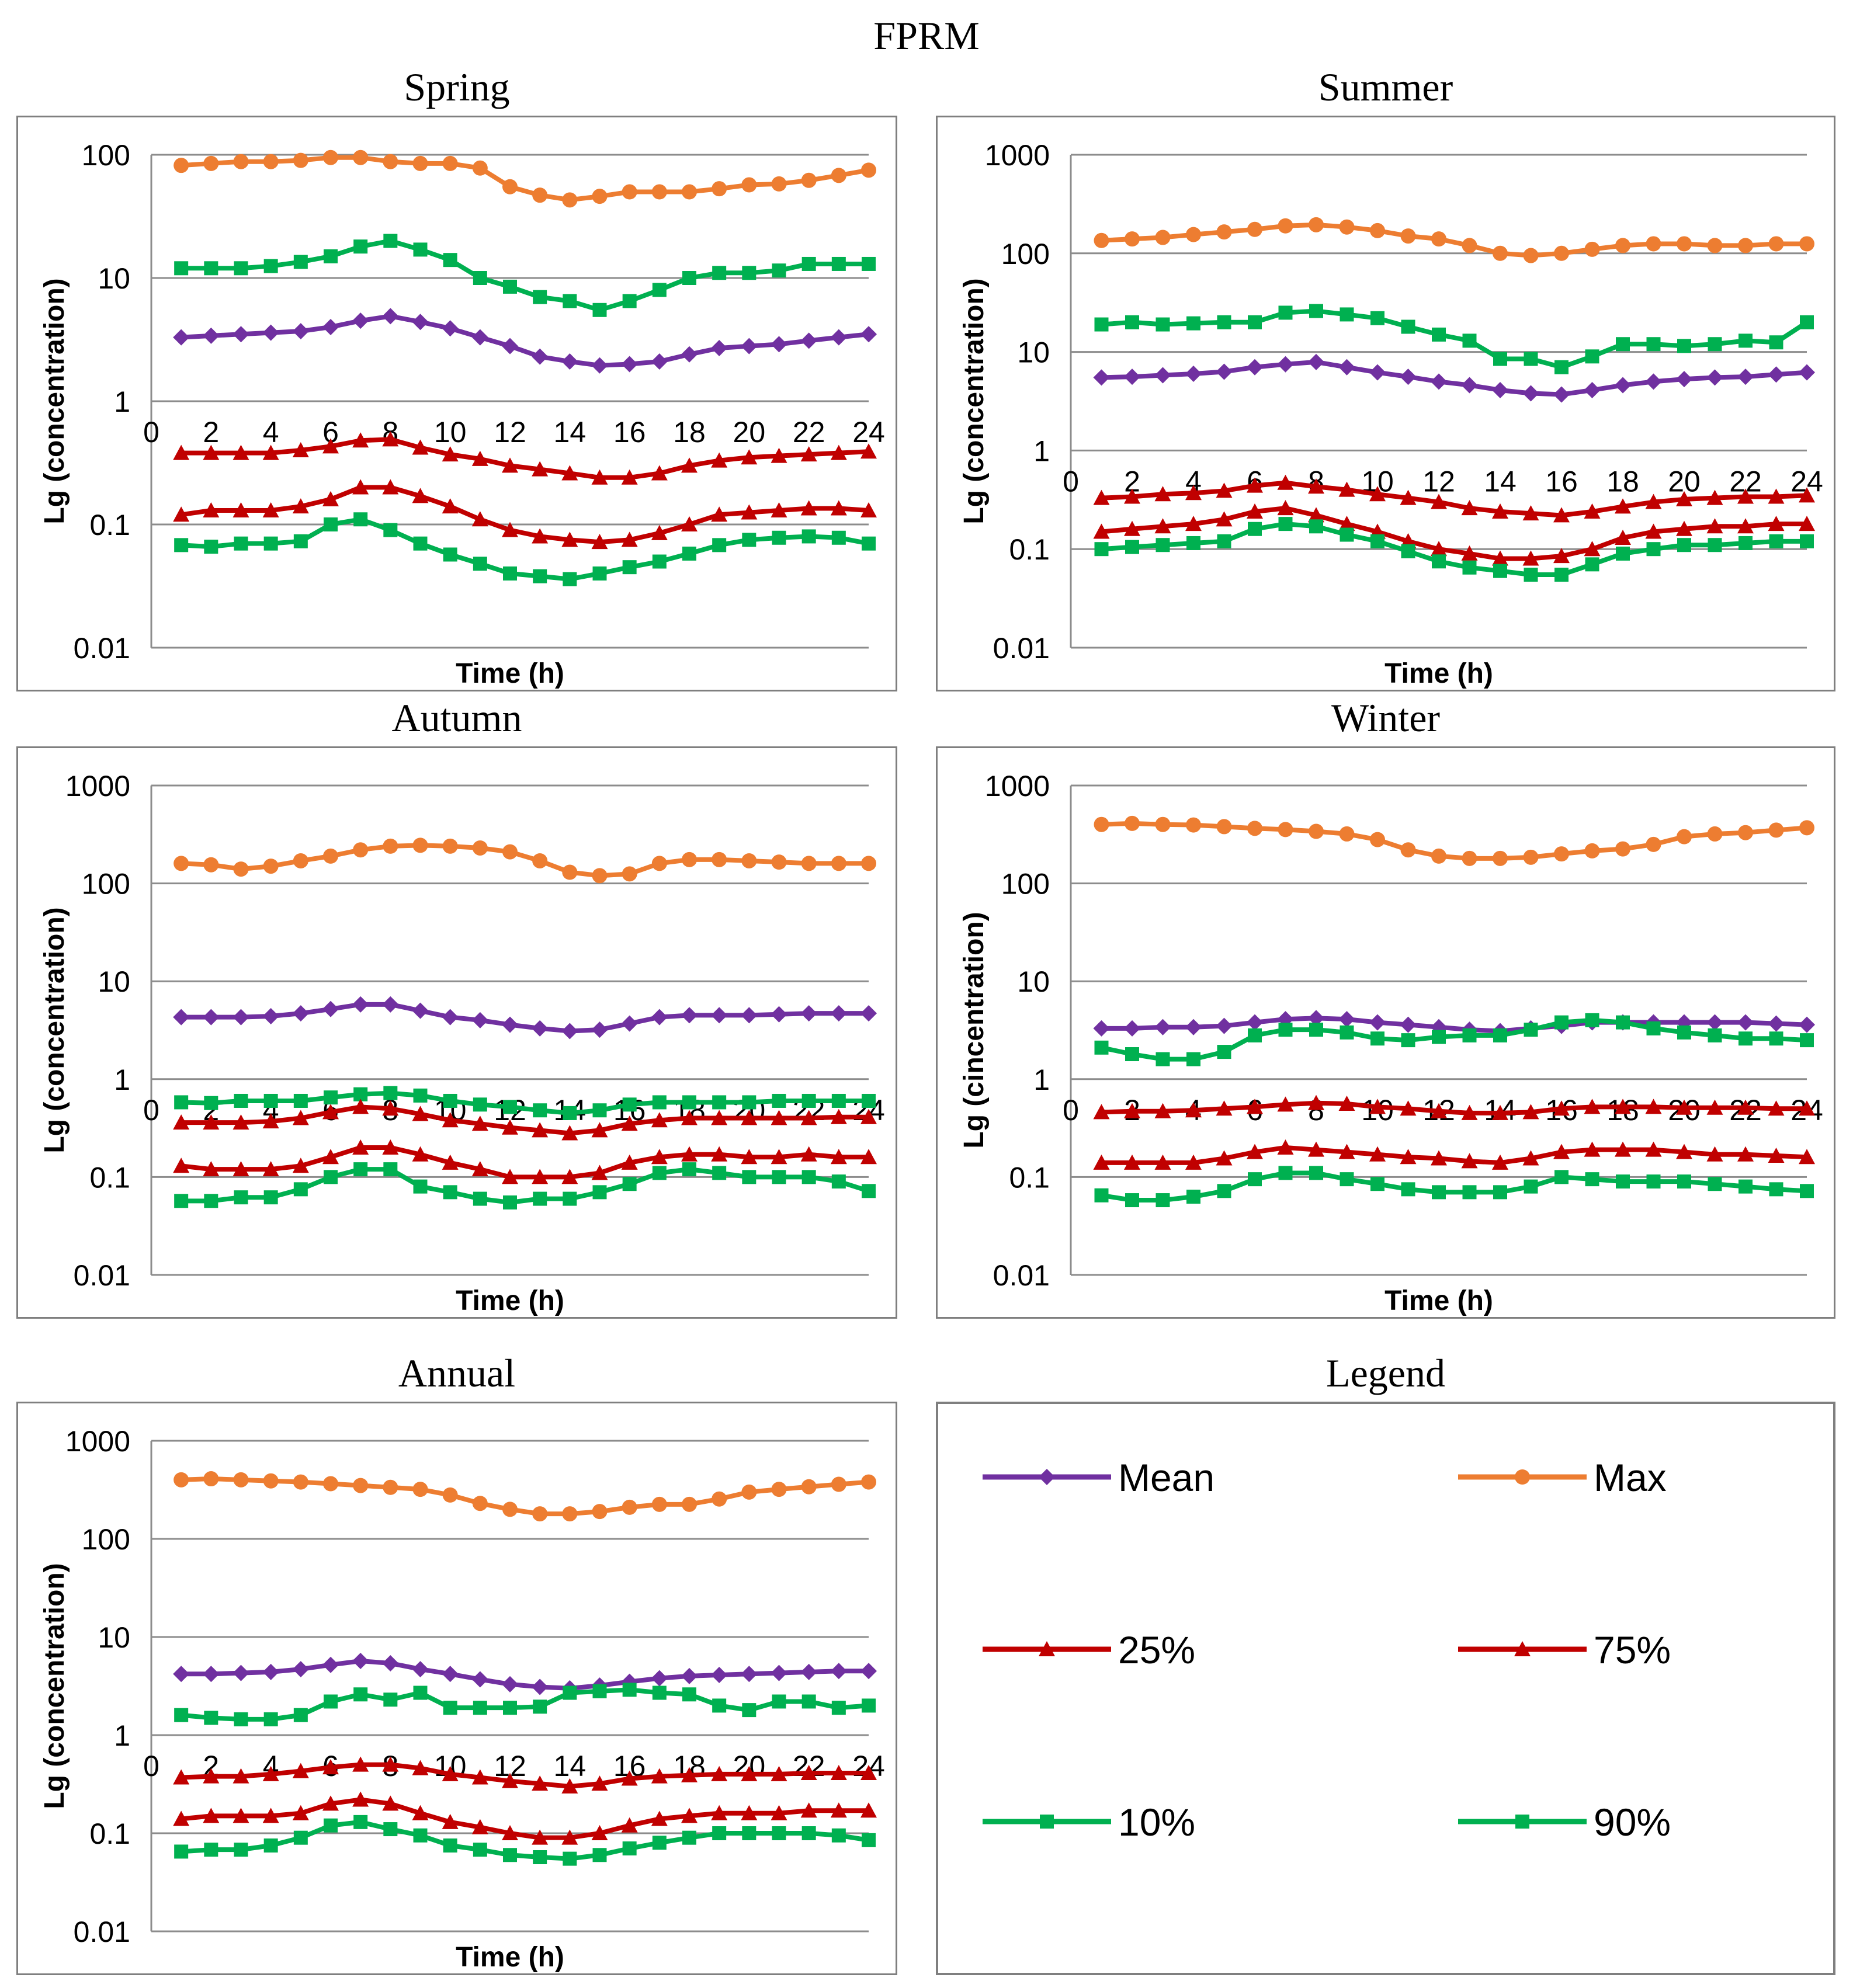  What do you see at coordinates (749, 432) in the screenshot?
I see `x-tick-label: 20` at bounding box center [749, 432].